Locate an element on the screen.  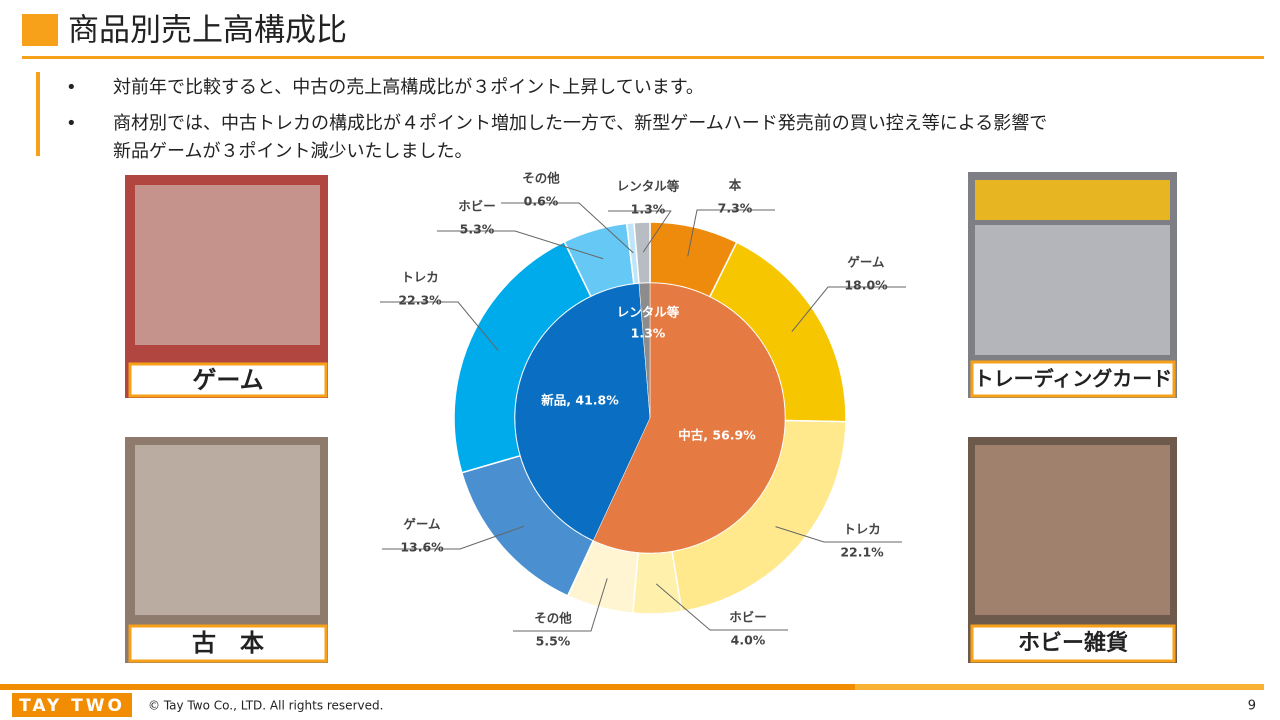
value-label: 5.3% is located at coordinates (477, 229).